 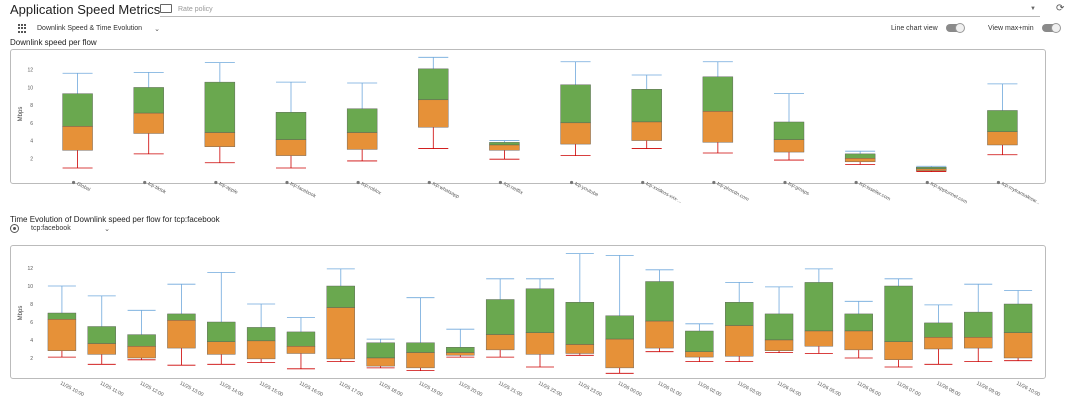 I want to click on x-tick-label: 11/25 10:00, so click(x=72, y=389).